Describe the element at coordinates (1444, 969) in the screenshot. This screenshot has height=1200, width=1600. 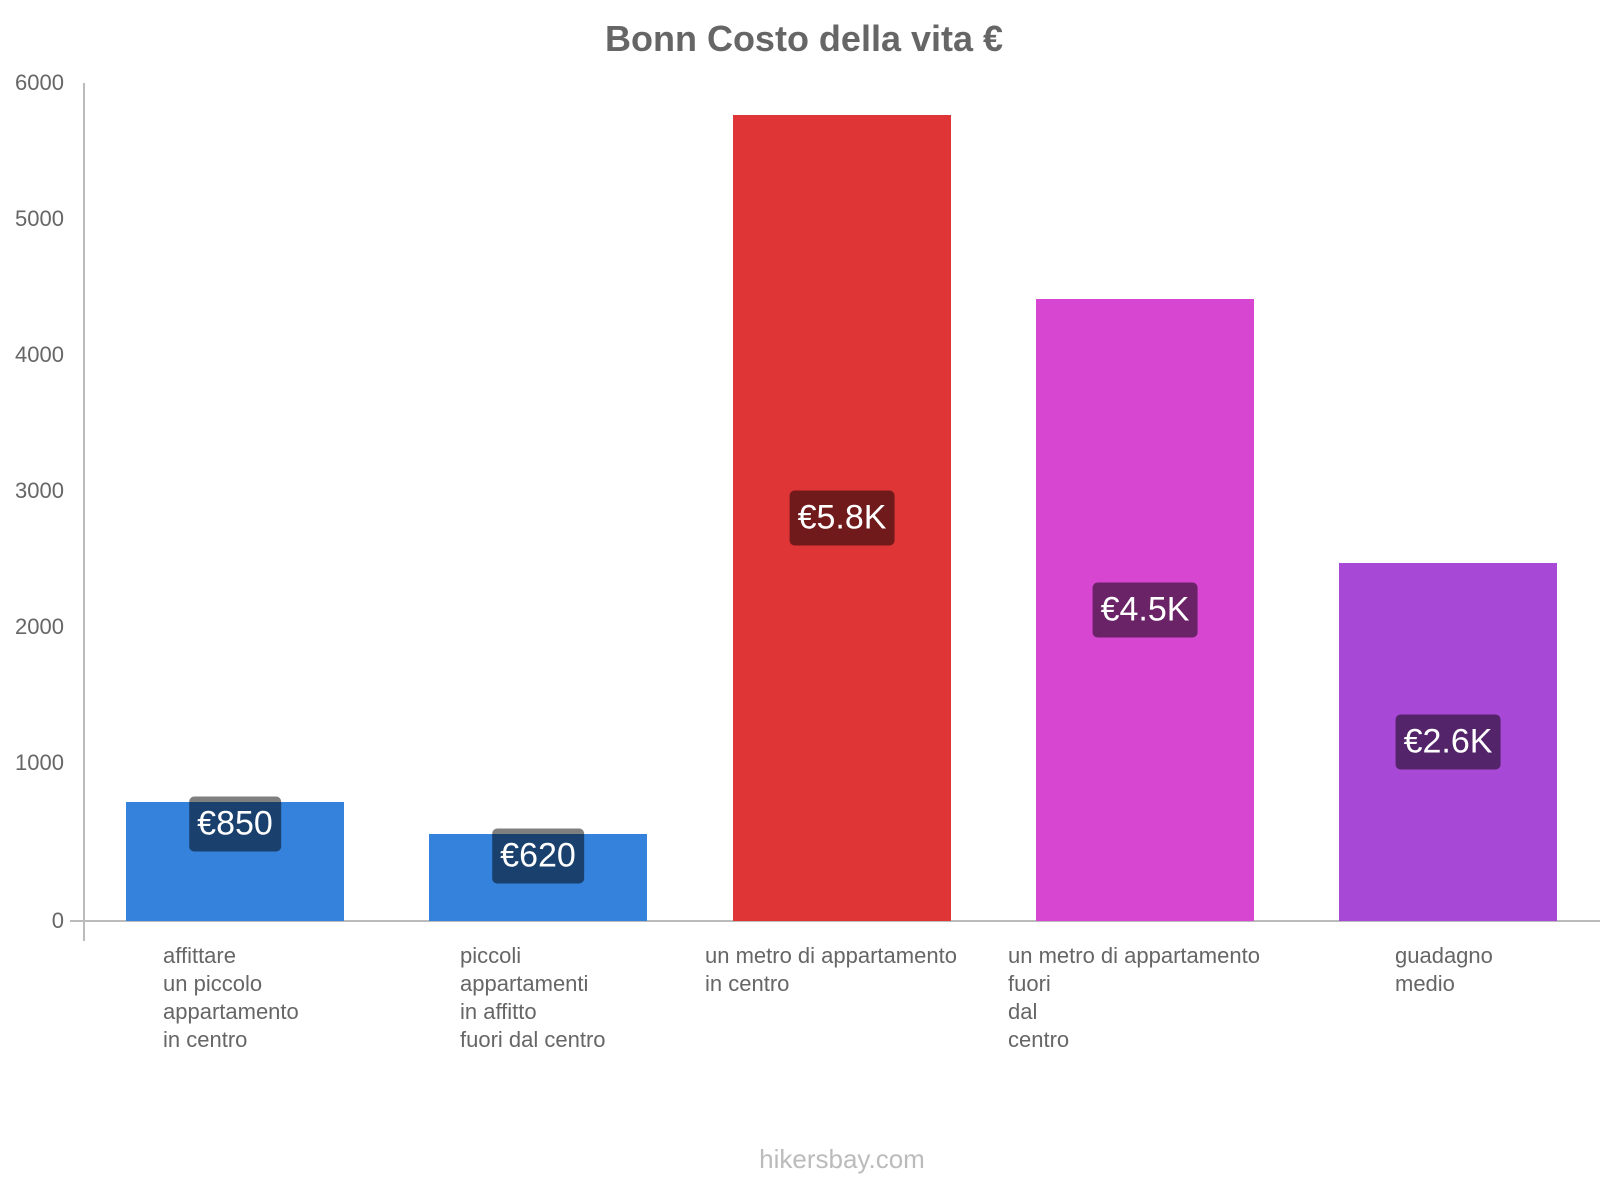
I see `x-category-label: guadagno medio` at that location.